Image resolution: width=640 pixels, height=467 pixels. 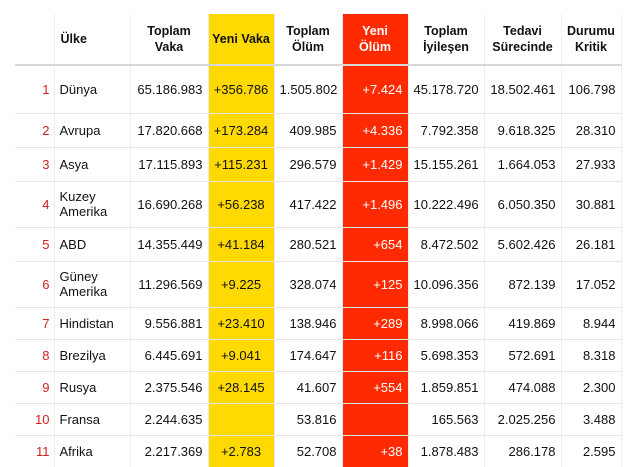 I want to click on header-total-cases: Toplam Vaka, so click(x=169, y=40).